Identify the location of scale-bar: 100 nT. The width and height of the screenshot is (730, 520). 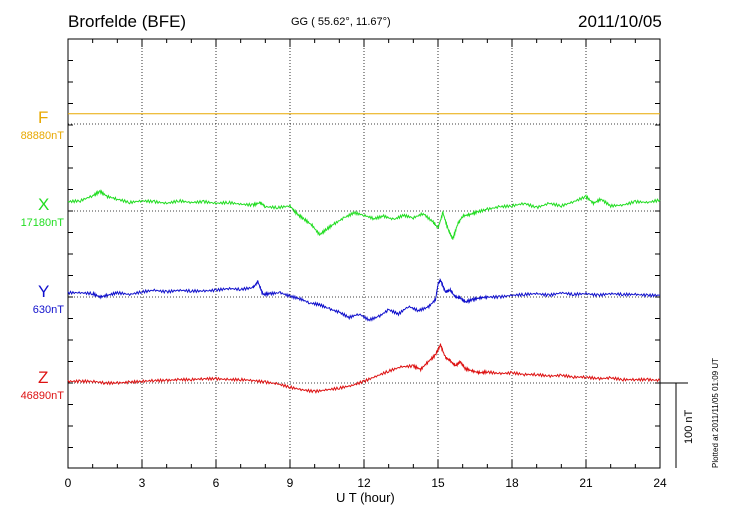
(677, 425).